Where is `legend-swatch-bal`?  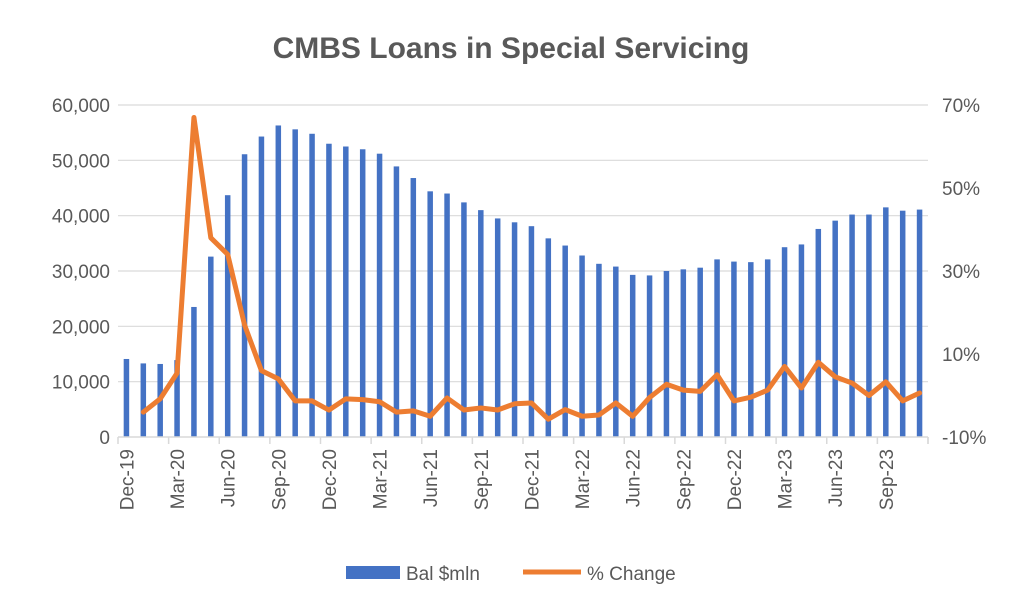 legend-swatch-bal is located at coordinates (373, 572).